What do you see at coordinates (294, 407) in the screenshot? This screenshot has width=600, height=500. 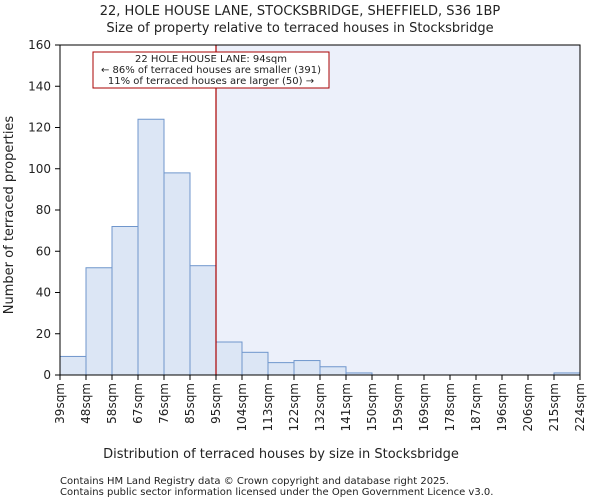 I see `x-tick-label: 122sqm` at bounding box center [294, 407].